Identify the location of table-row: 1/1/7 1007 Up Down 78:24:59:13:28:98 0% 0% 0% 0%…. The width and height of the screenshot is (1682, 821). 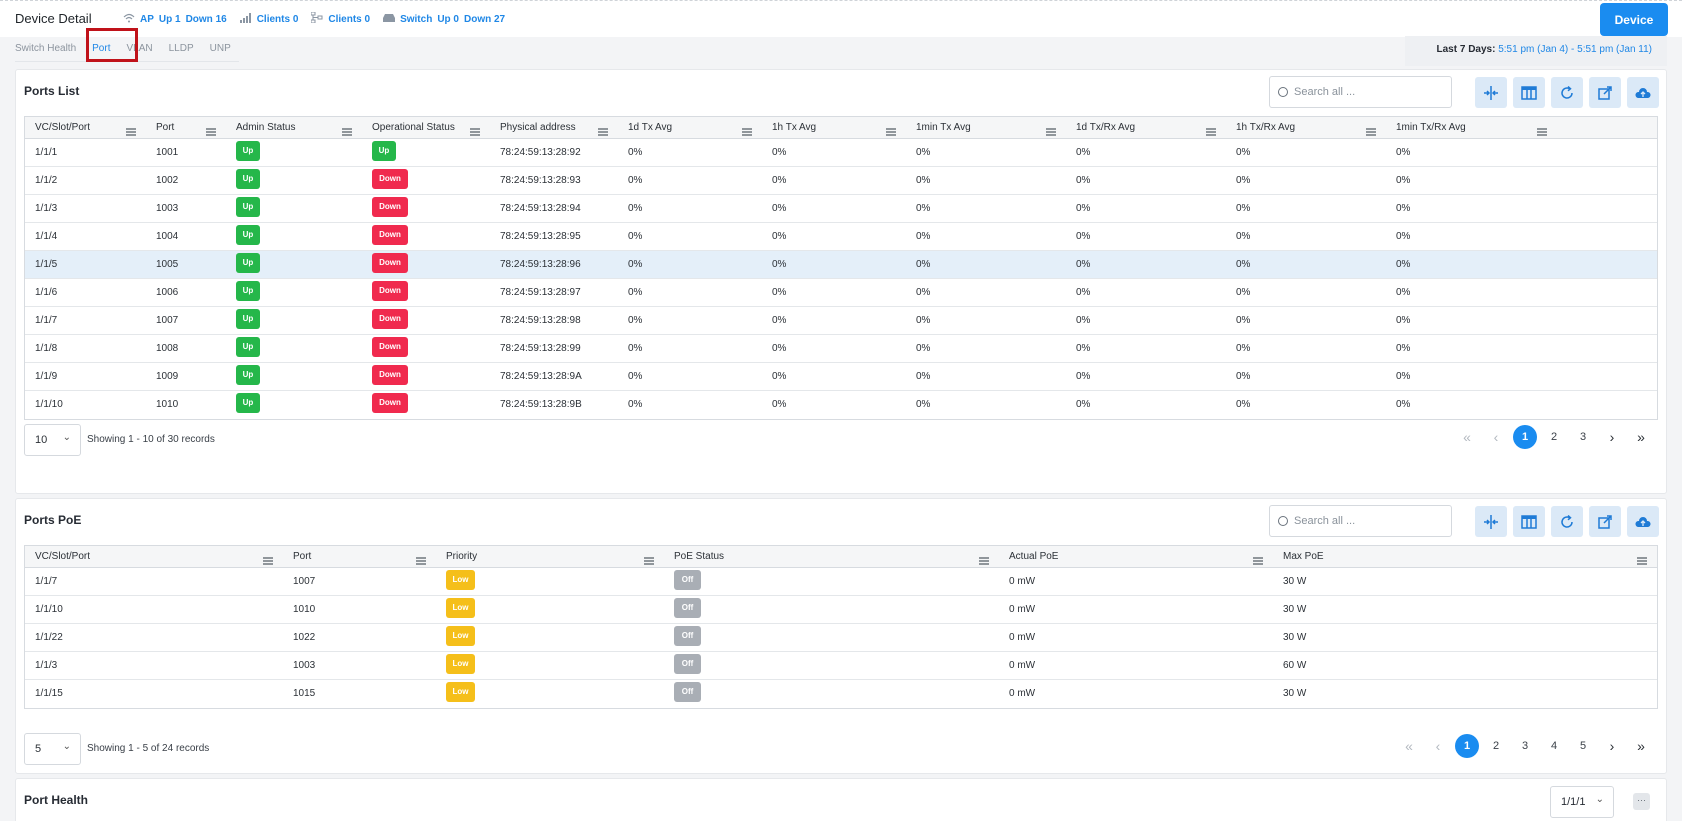
(841, 321).